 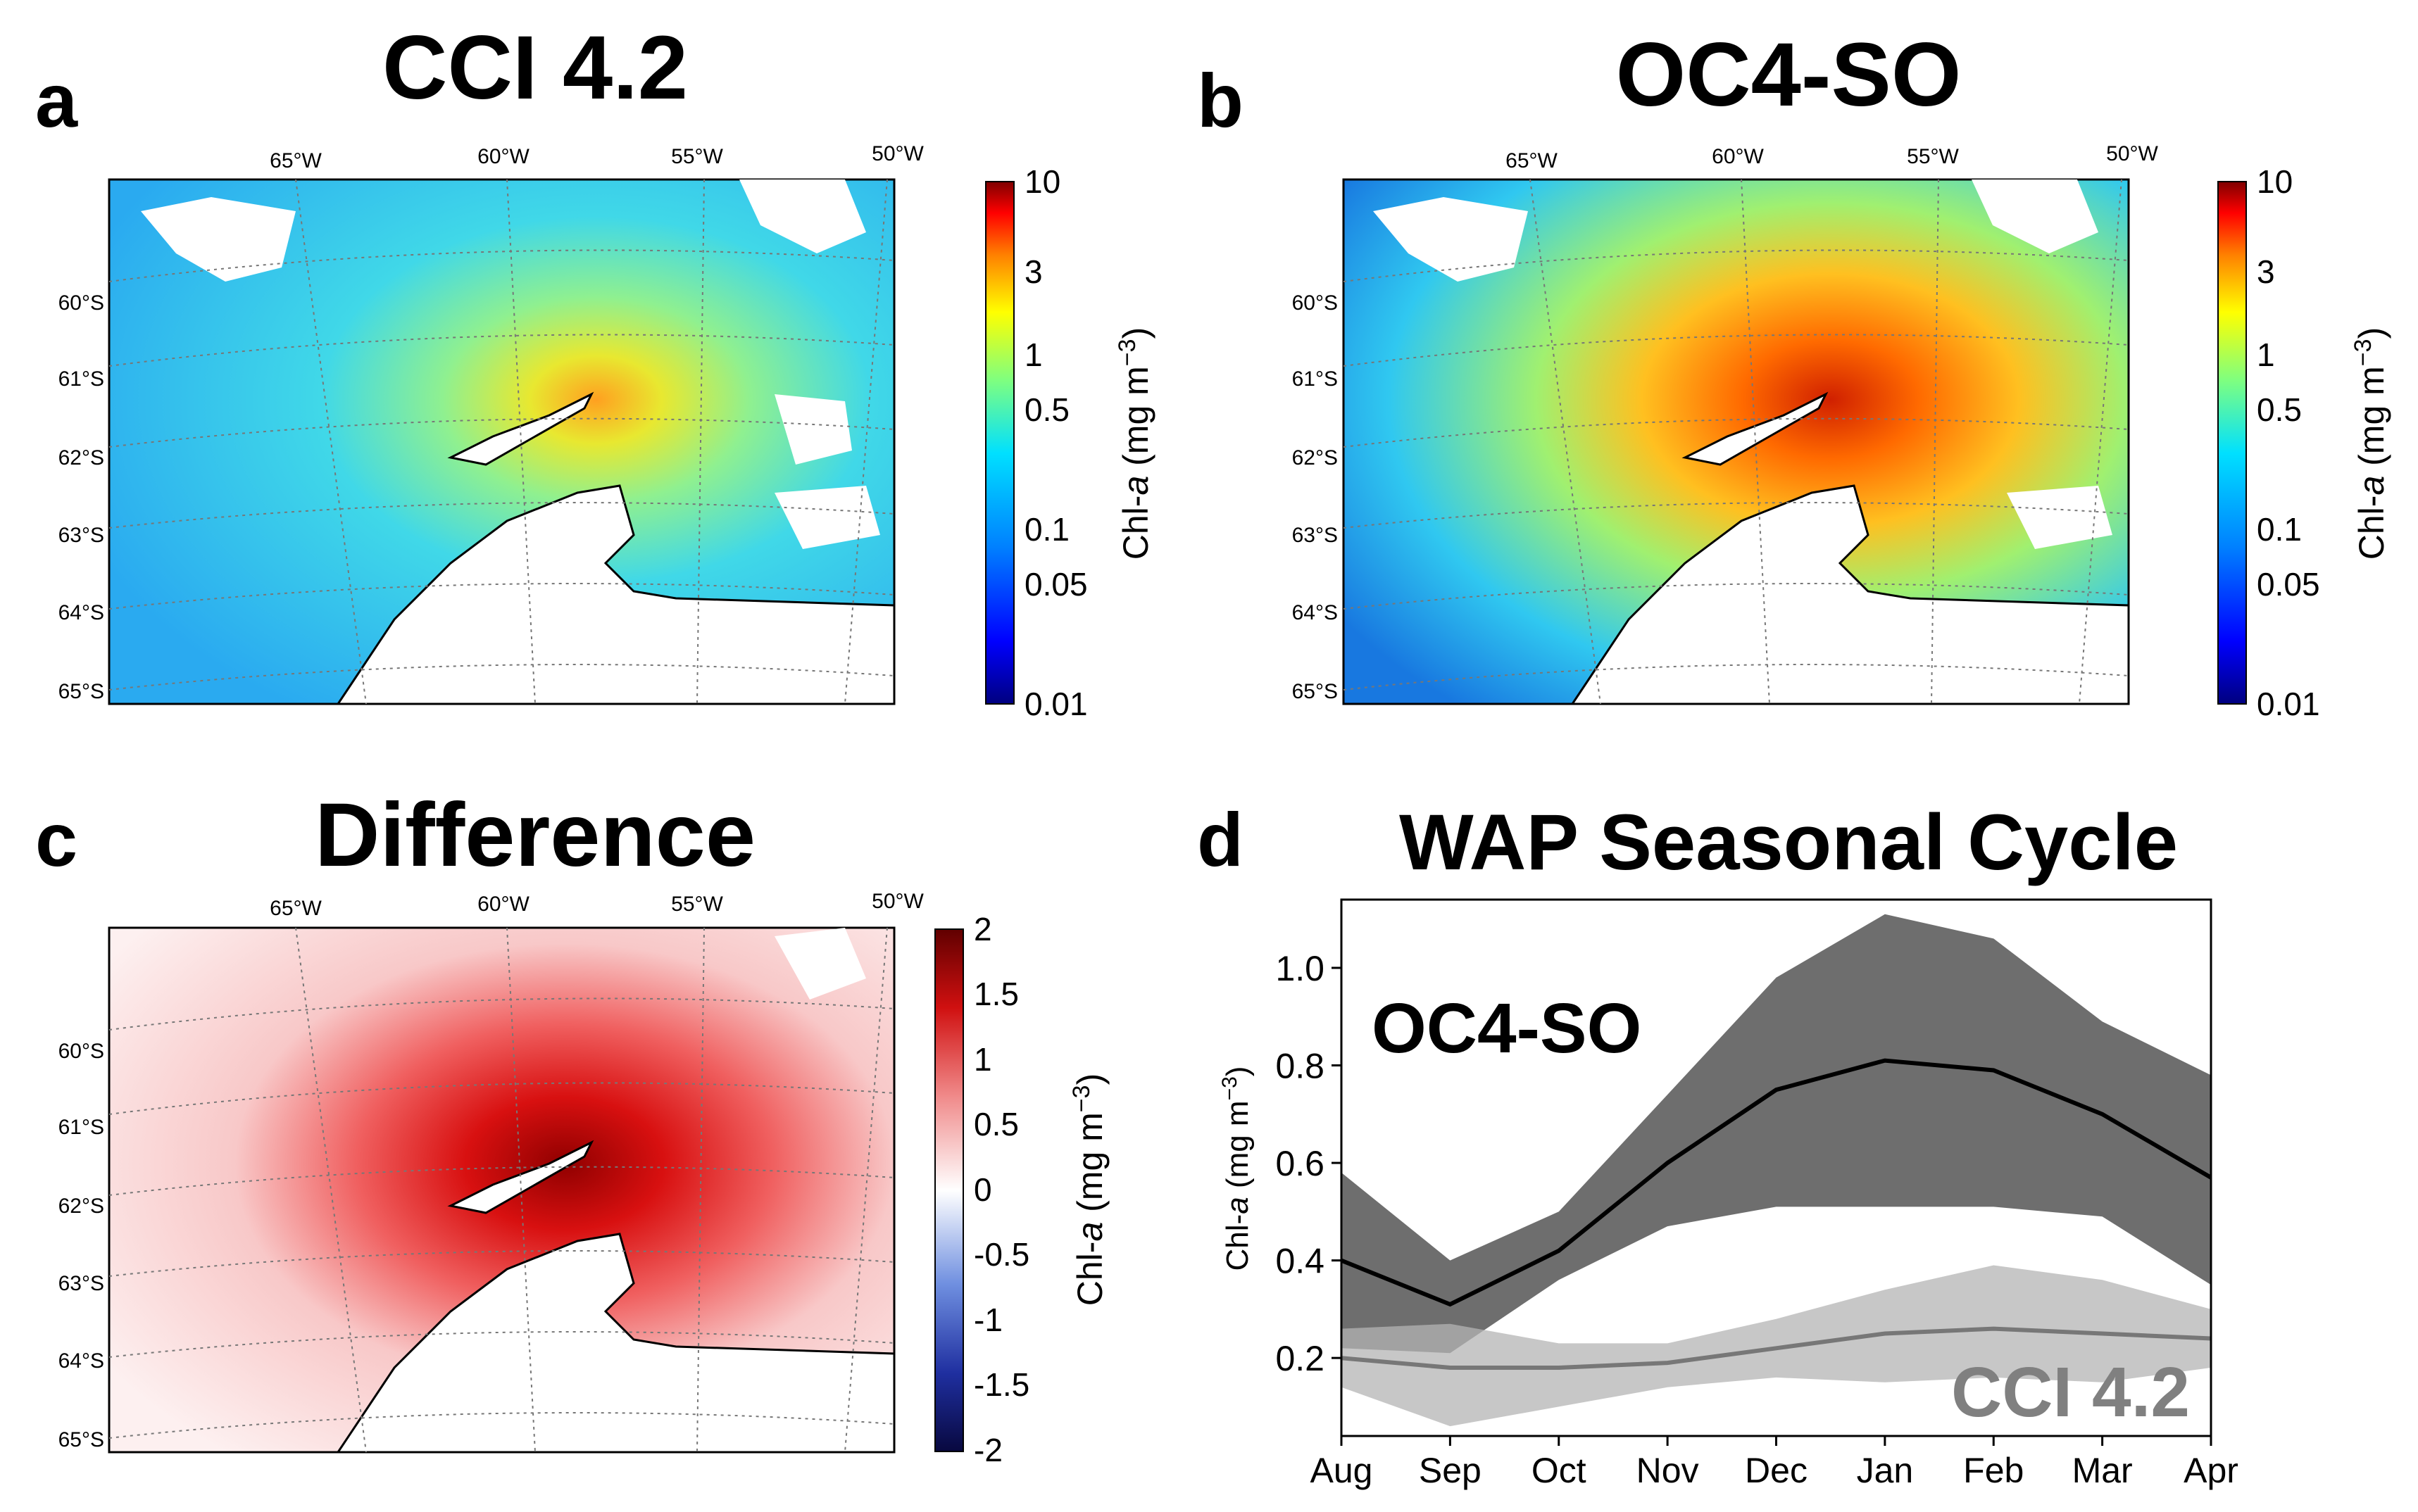 I want to click on y-tick-label: 0.4, so click(x=1299, y=1262).